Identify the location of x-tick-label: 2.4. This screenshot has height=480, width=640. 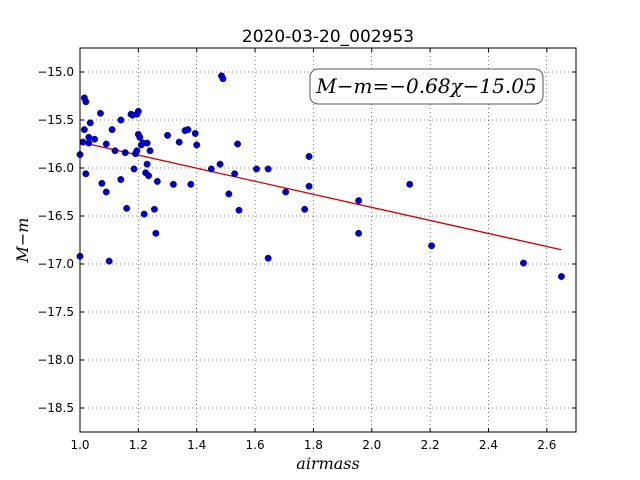
(488, 445).